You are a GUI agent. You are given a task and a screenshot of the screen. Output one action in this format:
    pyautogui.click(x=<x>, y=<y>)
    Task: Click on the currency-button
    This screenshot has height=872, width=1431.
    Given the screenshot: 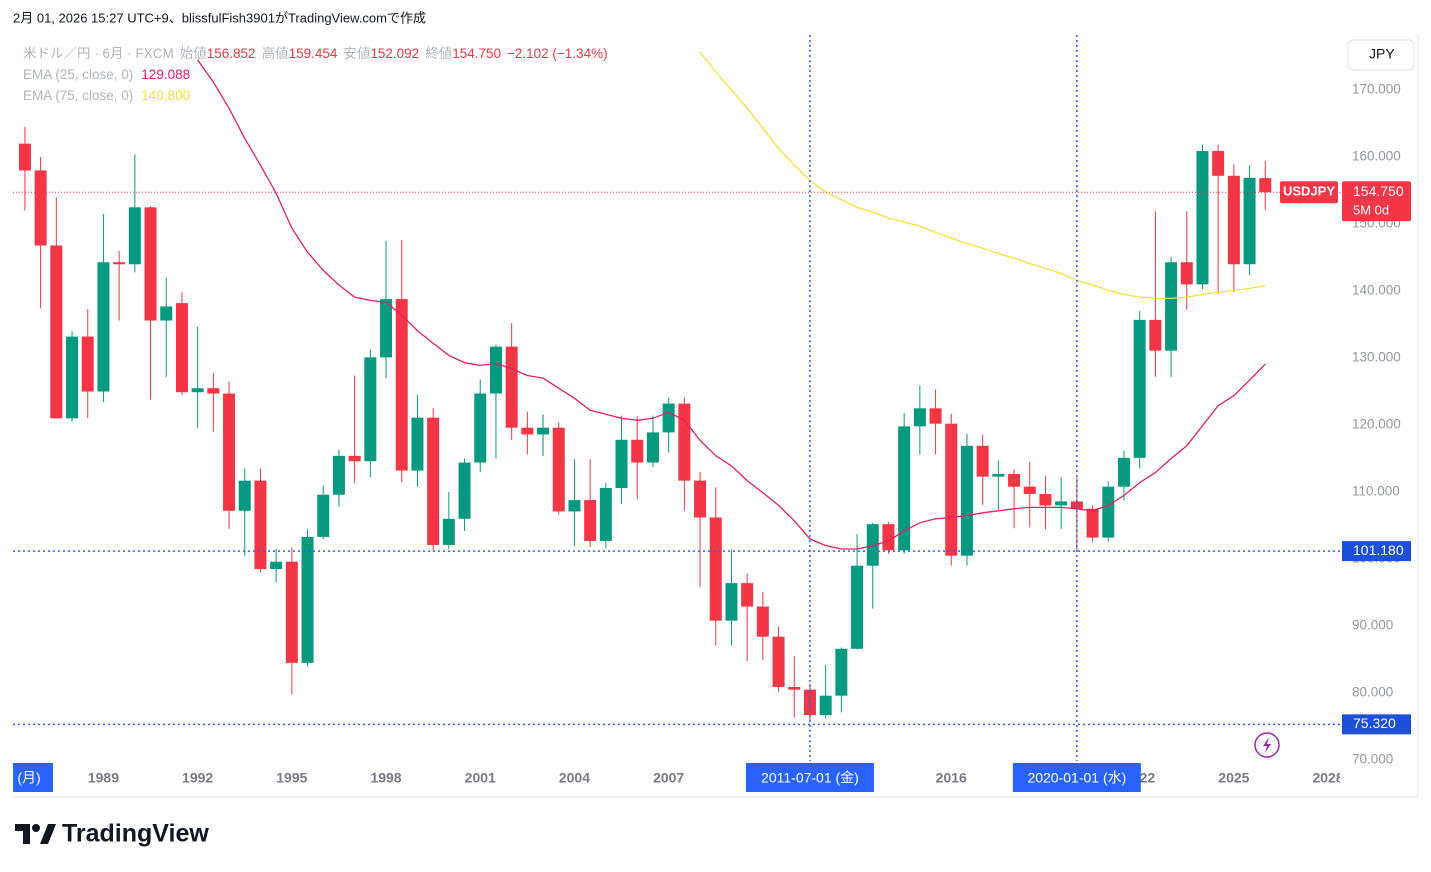 What is the action you would take?
    pyautogui.click(x=1381, y=55)
    